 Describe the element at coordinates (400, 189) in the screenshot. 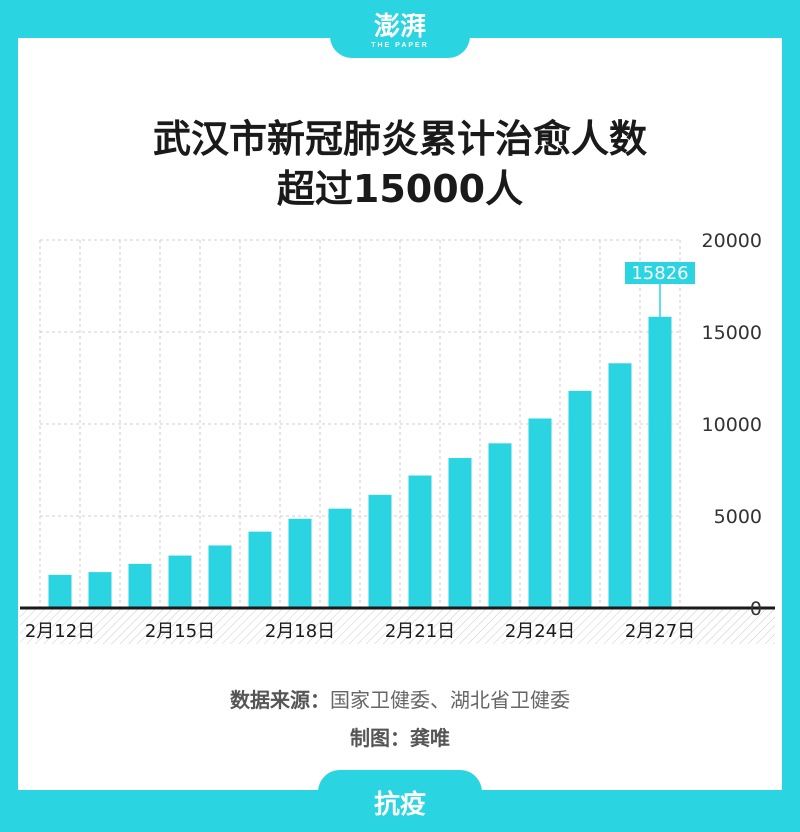

I see `chart-title-line-2: 超过15000人` at that location.